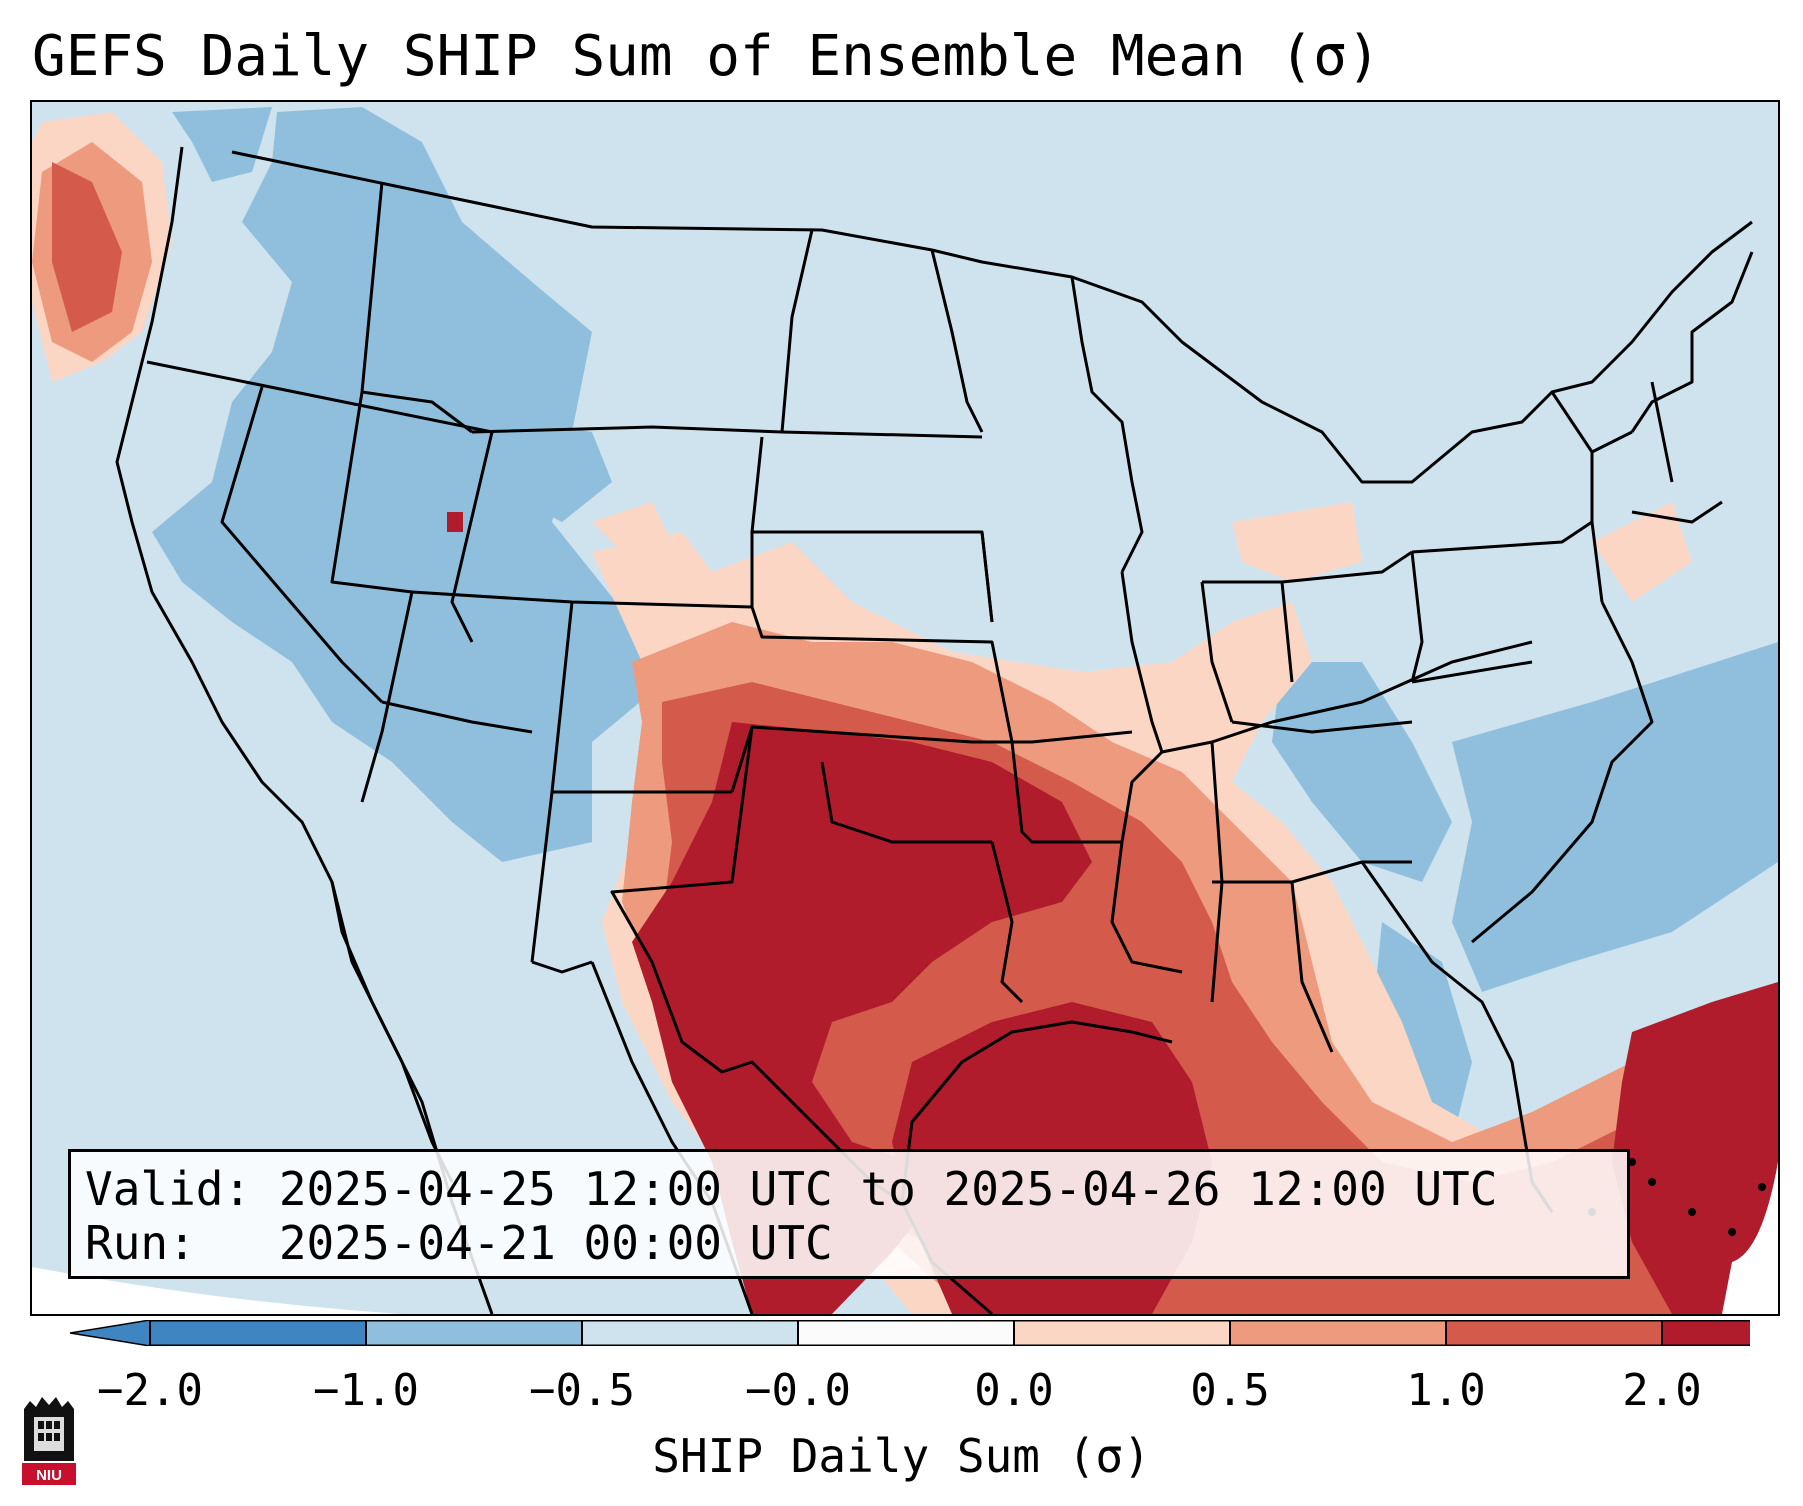  What do you see at coordinates (459, 1243) in the screenshot?
I see `run-time-line: Run: 2025-04-21 00:00 UTC` at bounding box center [459, 1243].